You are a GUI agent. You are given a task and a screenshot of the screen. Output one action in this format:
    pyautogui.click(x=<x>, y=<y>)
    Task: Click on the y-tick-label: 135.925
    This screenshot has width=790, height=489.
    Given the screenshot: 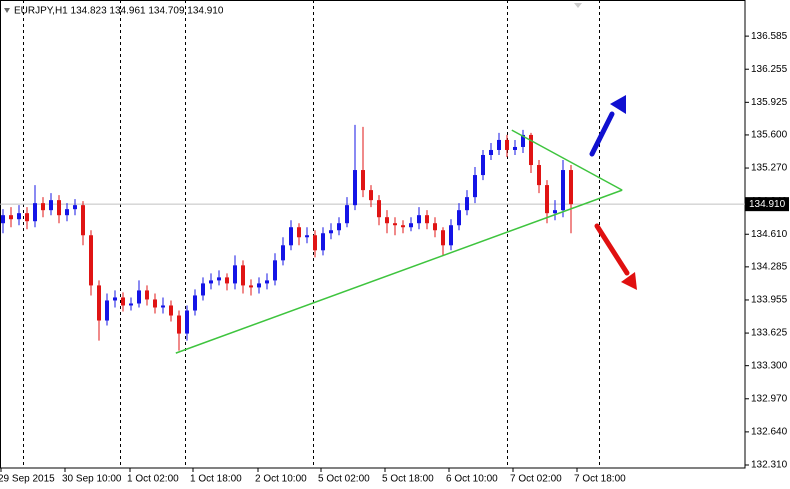 What is the action you would take?
    pyautogui.click(x=769, y=102)
    